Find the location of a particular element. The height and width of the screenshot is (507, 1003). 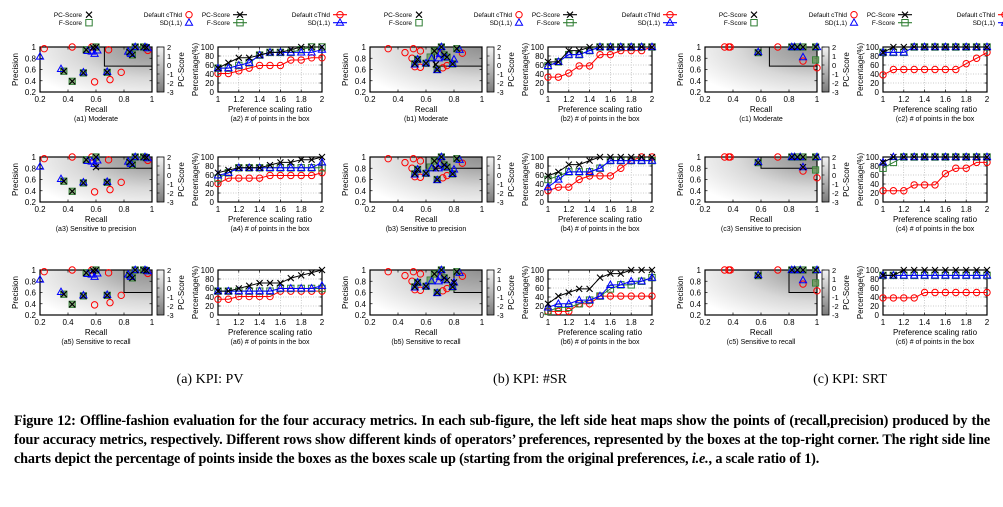

legend-triangle-icon is located at coordinates (340, 21).